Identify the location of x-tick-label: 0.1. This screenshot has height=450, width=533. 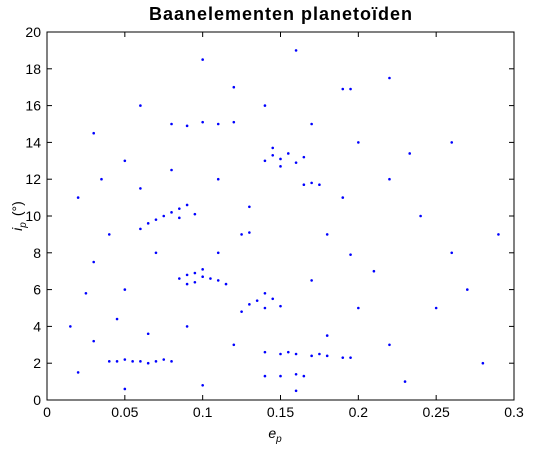
(203, 412).